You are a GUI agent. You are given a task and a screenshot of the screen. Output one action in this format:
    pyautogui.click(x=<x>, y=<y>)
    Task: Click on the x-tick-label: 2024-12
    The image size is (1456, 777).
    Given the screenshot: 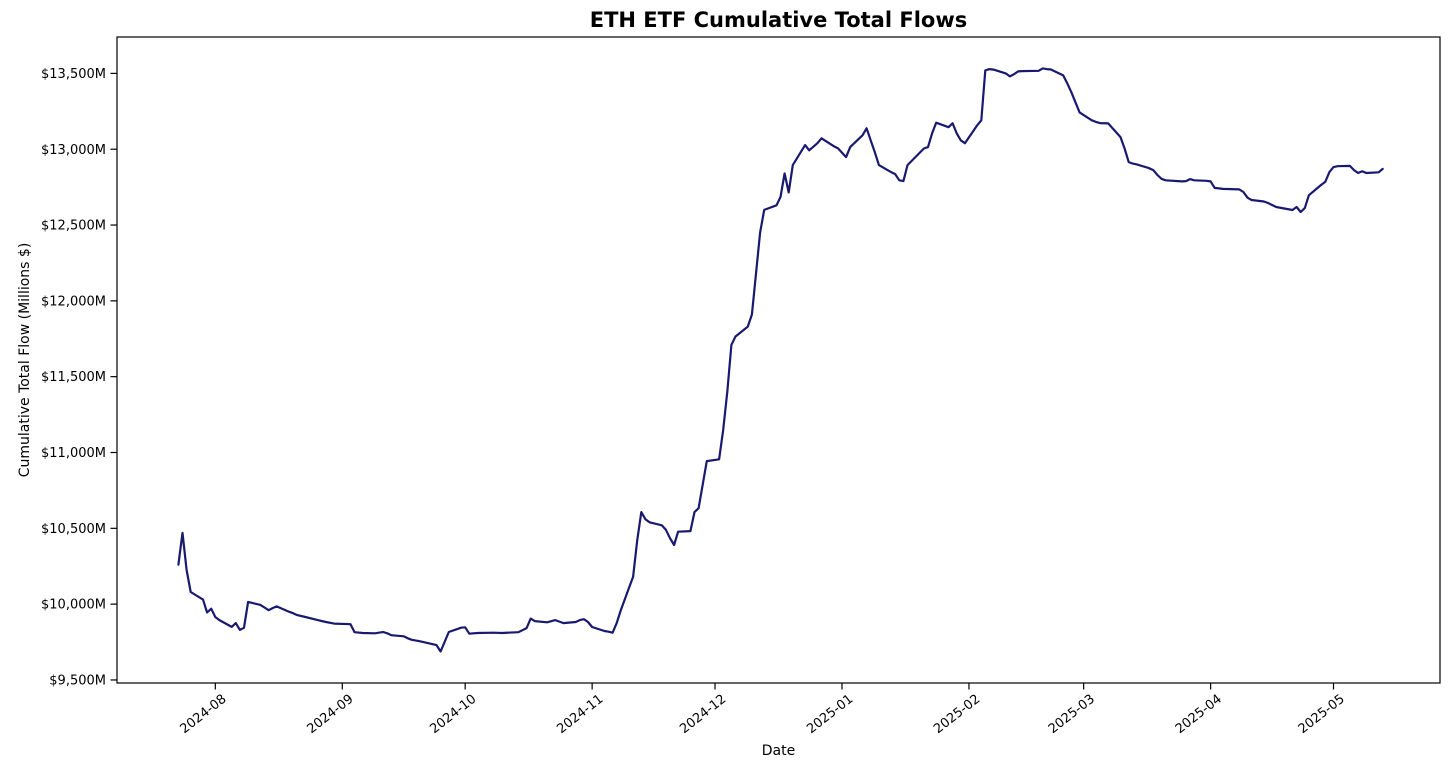 What is the action you would take?
    pyautogui.click(x=703, y=714)
    